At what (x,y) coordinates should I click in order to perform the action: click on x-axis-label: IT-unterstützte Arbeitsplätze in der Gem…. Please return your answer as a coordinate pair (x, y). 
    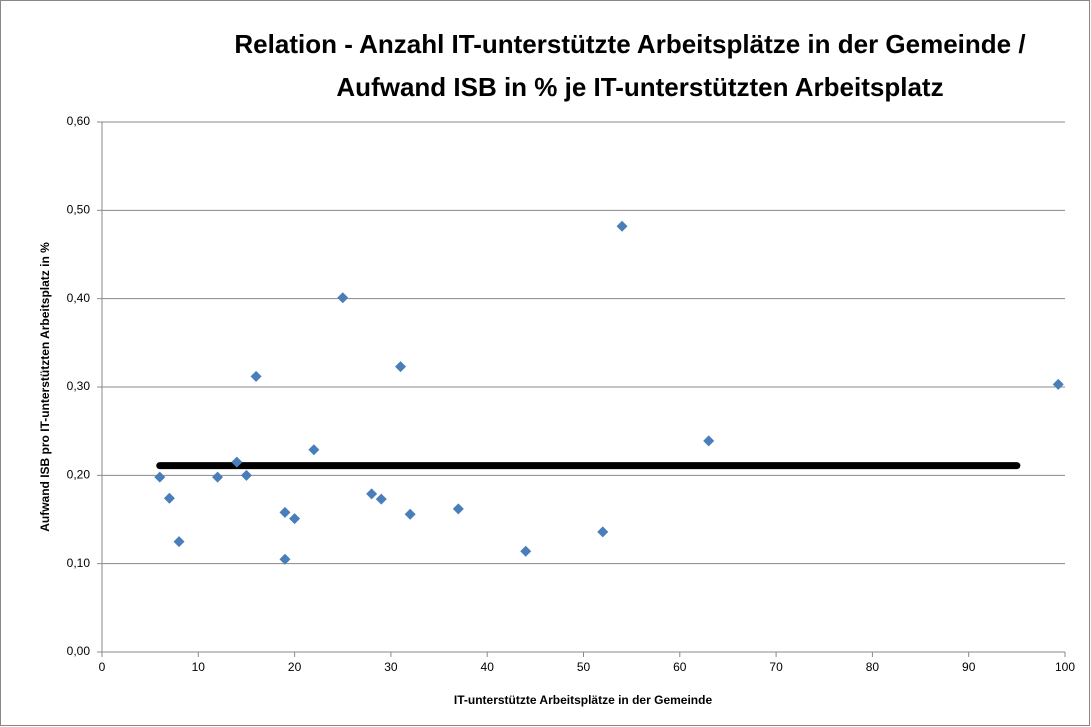
    Looking at the image, I should click on (583, 700).